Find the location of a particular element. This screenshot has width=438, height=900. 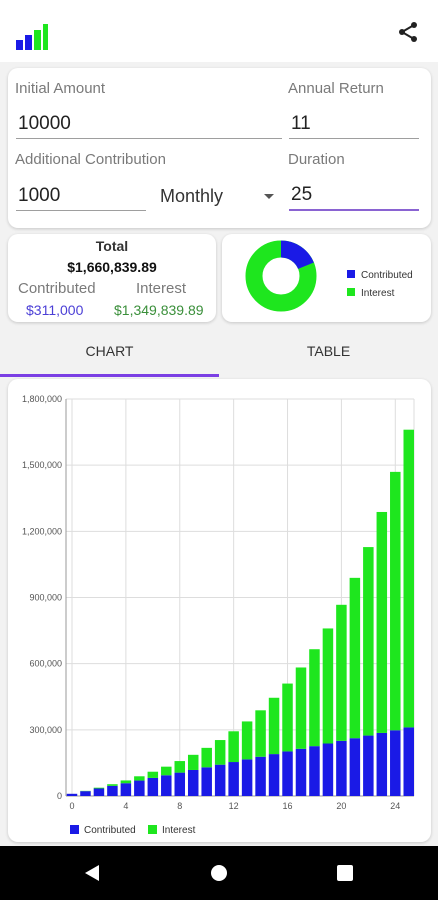

initial-amount-field is located at coordinates (149, 124).